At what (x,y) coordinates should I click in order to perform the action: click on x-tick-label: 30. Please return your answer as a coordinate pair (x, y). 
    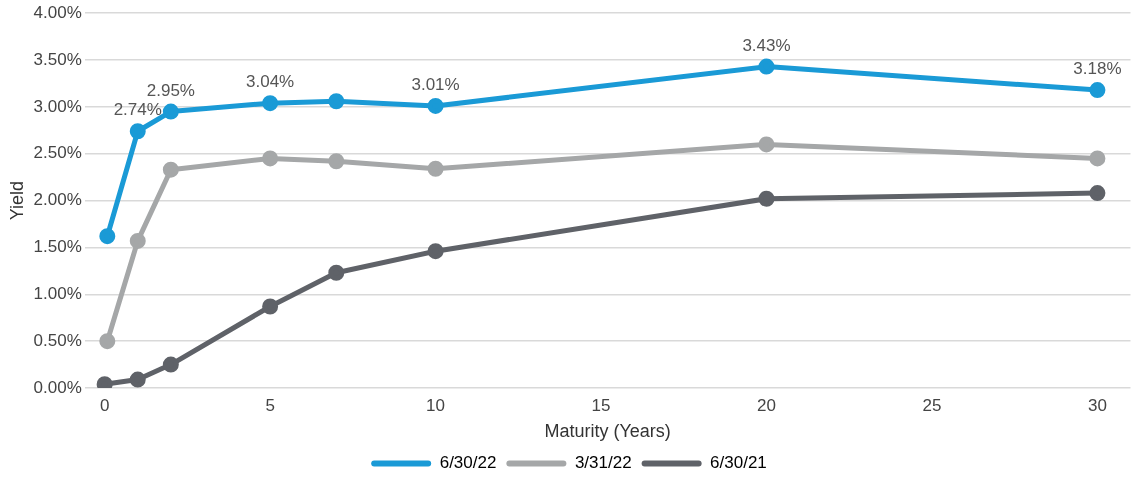
    Looking at the image, I should click on (1097, 405).